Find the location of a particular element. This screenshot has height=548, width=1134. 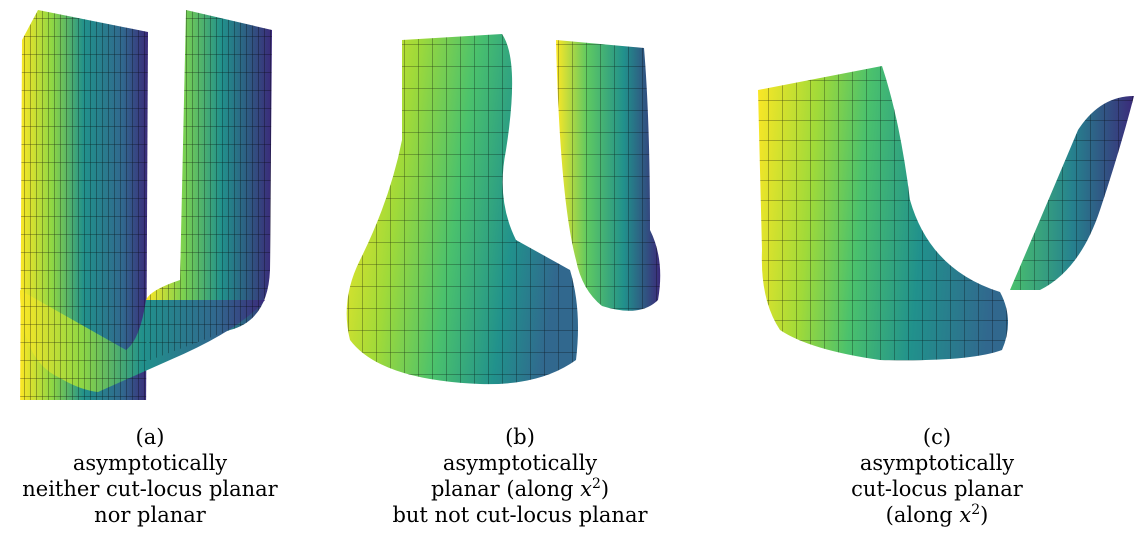

caption-line: neither cut-locus planar is located at coordinates (150, 489).